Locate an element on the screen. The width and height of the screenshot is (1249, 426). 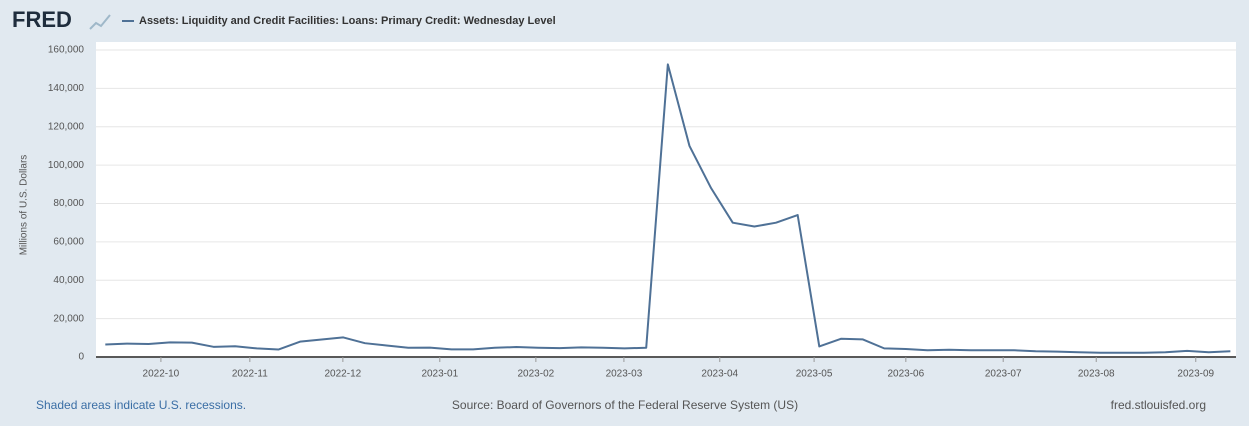
site-url: fred.stlouisfed.org is located at coordinates (1158, 405).